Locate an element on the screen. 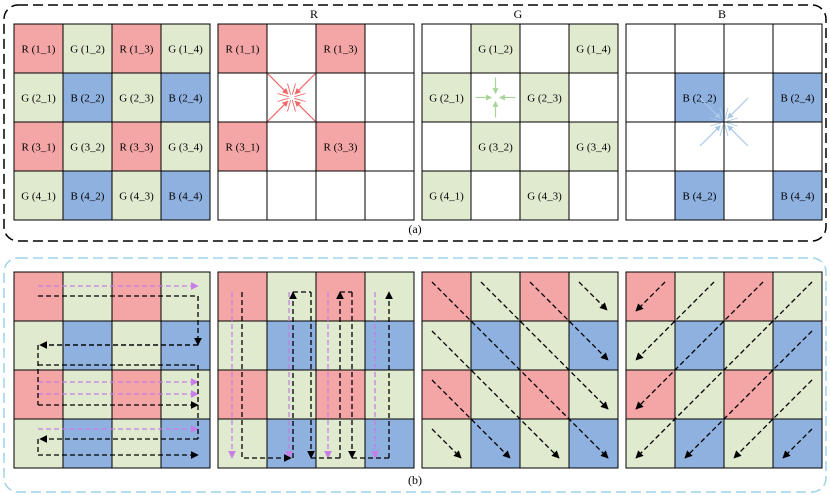 The width and height of the screenshot is (830, 495). panel-a-interpolation-arrows is located at coordinates (508, 110).